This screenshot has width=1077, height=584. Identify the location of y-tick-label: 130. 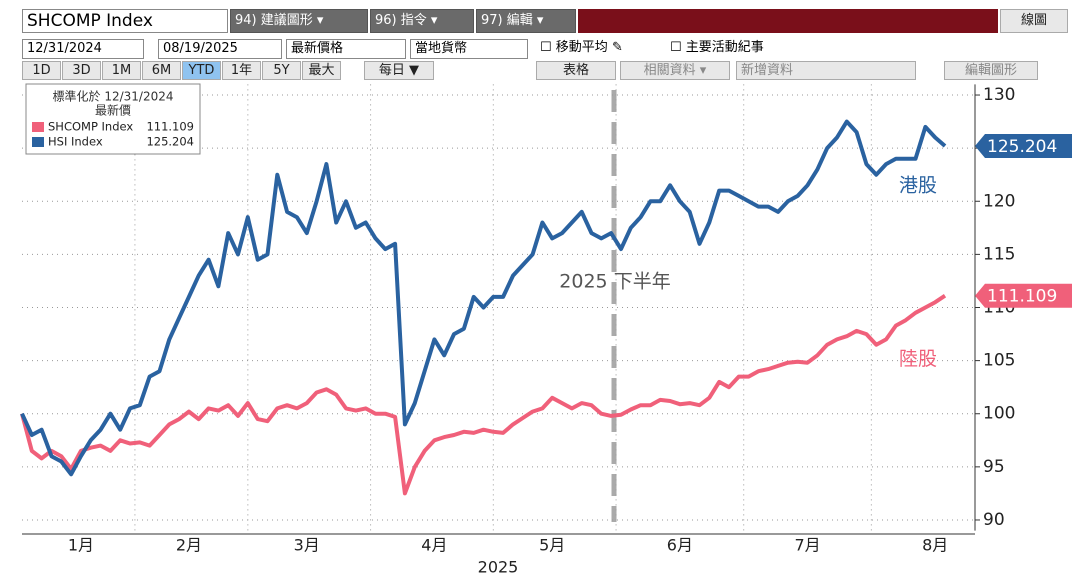
(999, 95).